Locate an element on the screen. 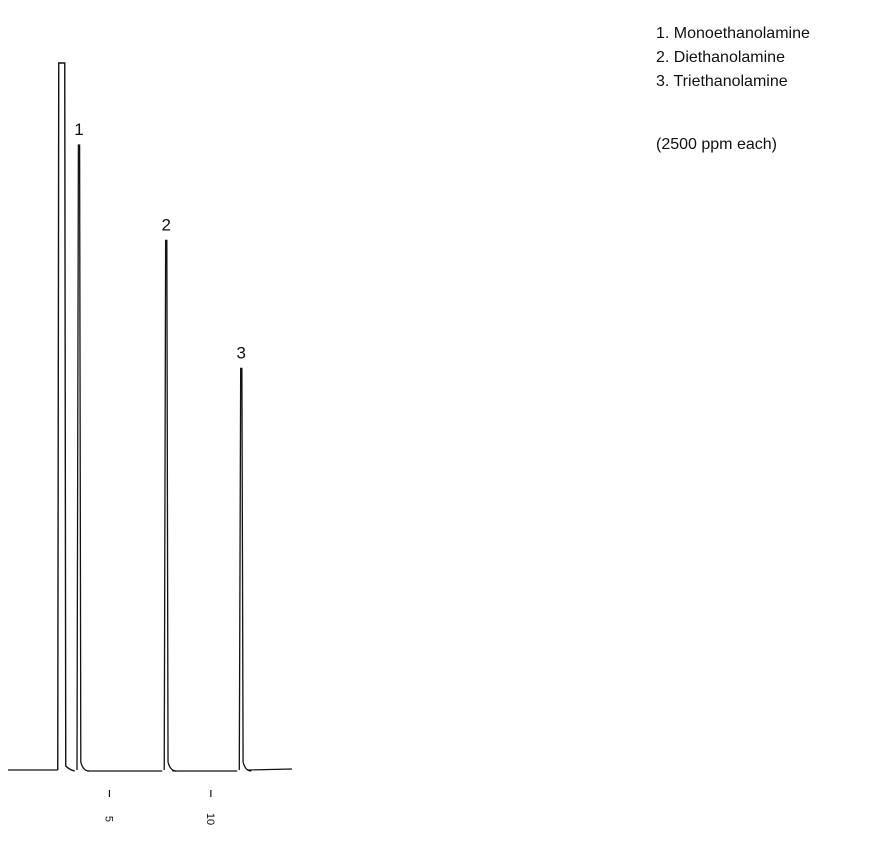 This screenshot has height=842, width=875. tick-layer: 5 10 is located at coordinates (159, 807).